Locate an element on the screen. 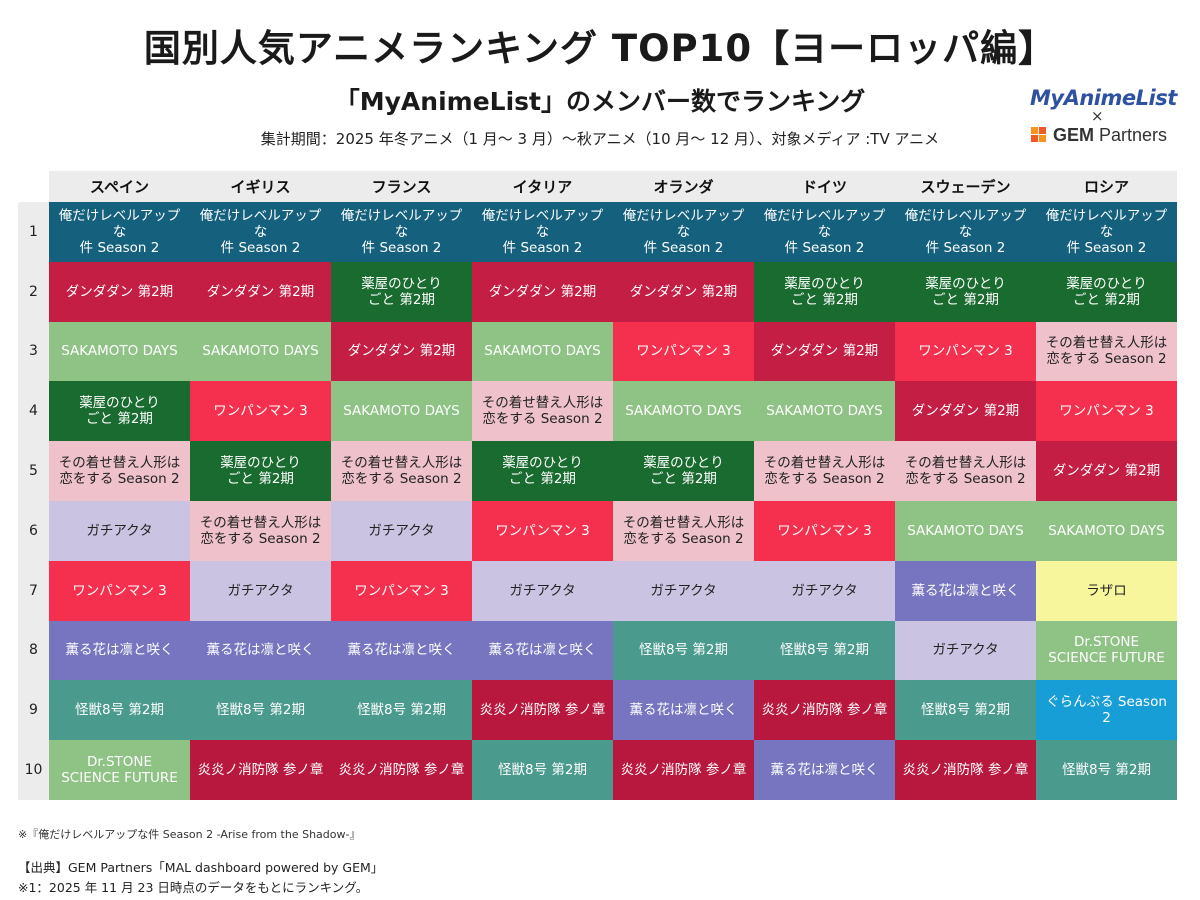 This screenshot has height=900, width=1200. page-title: 国別人気アニメランキング TOP10【ヨーロッパ編】 is located at coordinates (600, 48).